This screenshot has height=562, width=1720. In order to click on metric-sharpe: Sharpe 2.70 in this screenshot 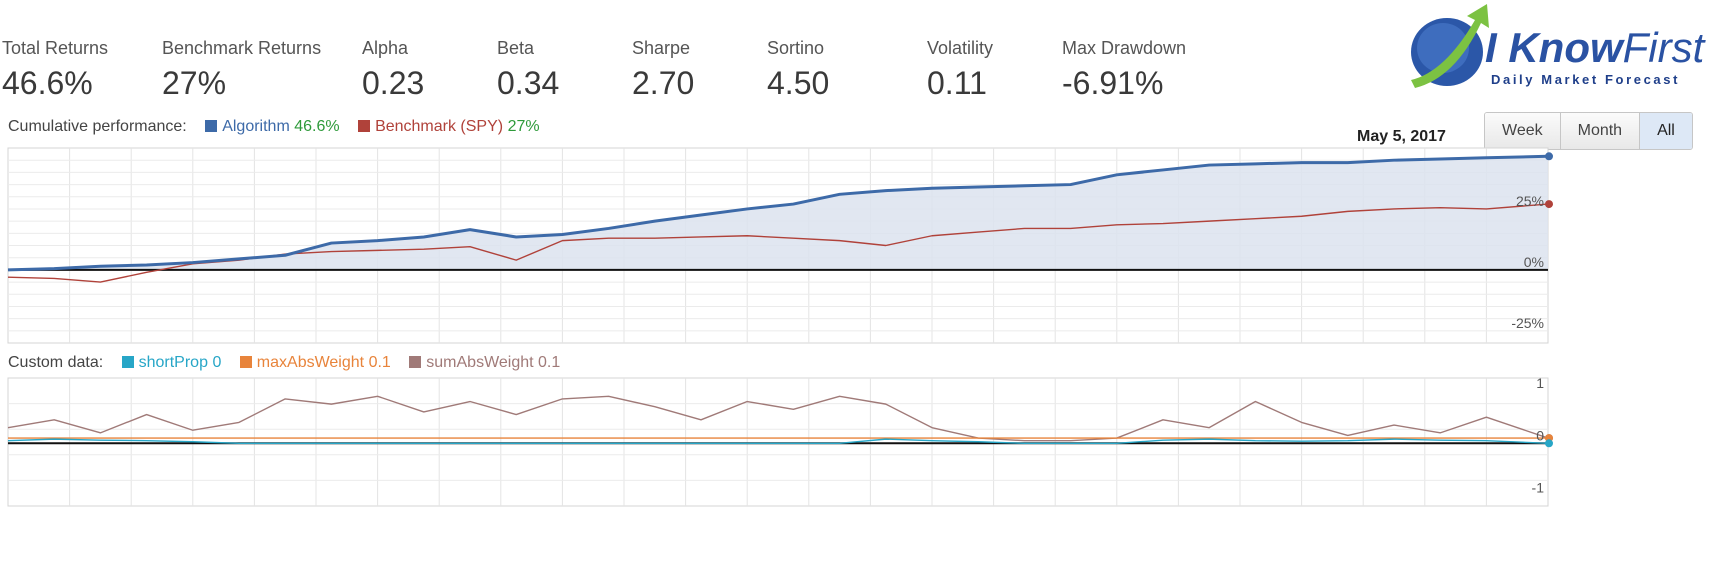, I will do `click(663, 70)`.